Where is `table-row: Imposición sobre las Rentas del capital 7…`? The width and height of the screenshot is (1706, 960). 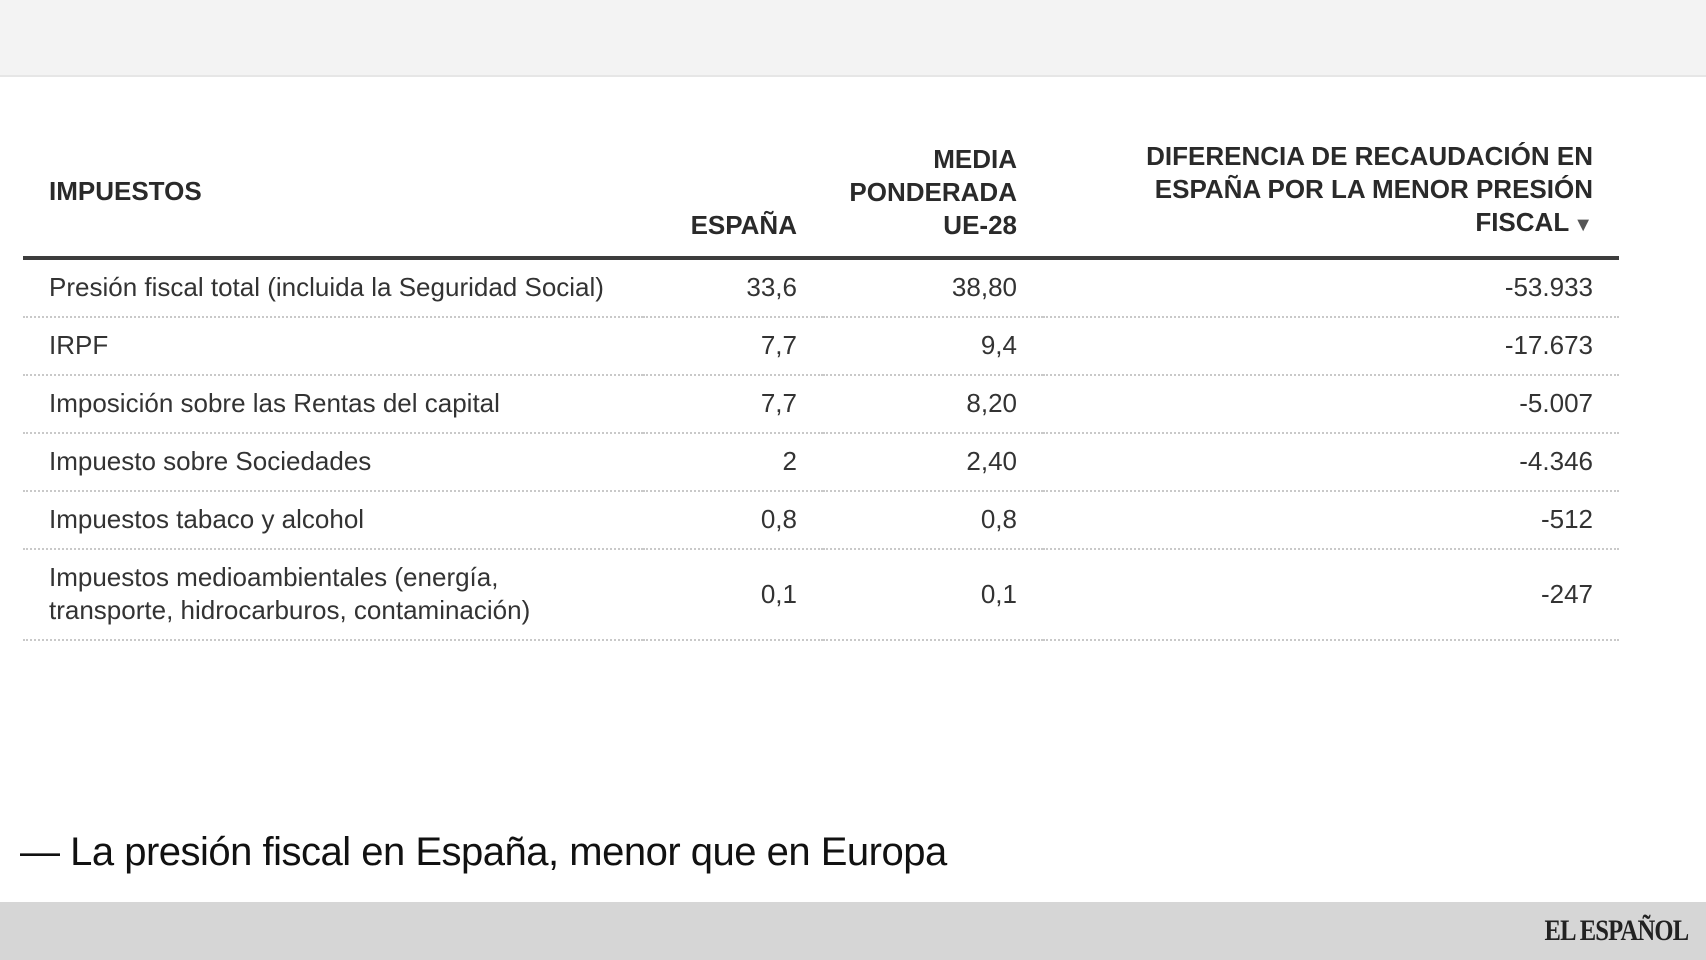
table-row: Imposición sobre las Rentas del capital 7… is located at coordinates (821, 404).